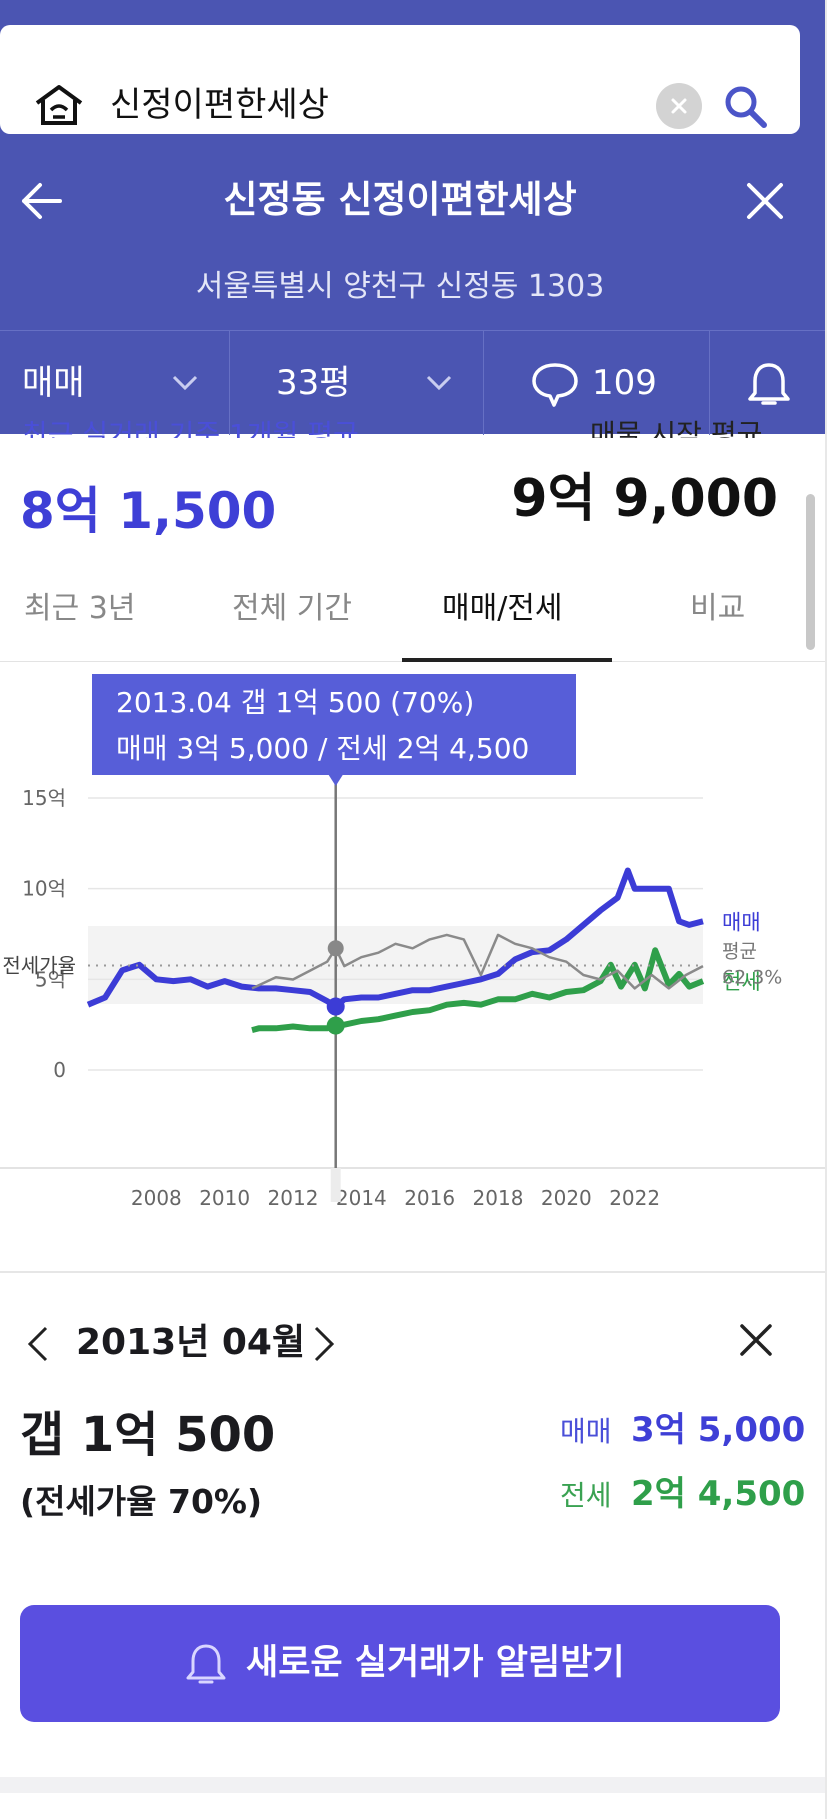 Image resolution: width=827 pixels, height=1819 pixels. What do you see at coordinates (745, 106) in the screenshot?
I see `search-icon` at bounding box center [745, 106].